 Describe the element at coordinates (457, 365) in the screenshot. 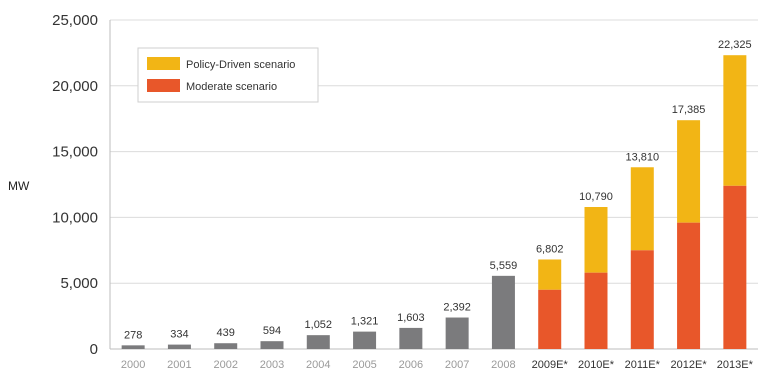

I see `x-tick-label: 2007` at that location.